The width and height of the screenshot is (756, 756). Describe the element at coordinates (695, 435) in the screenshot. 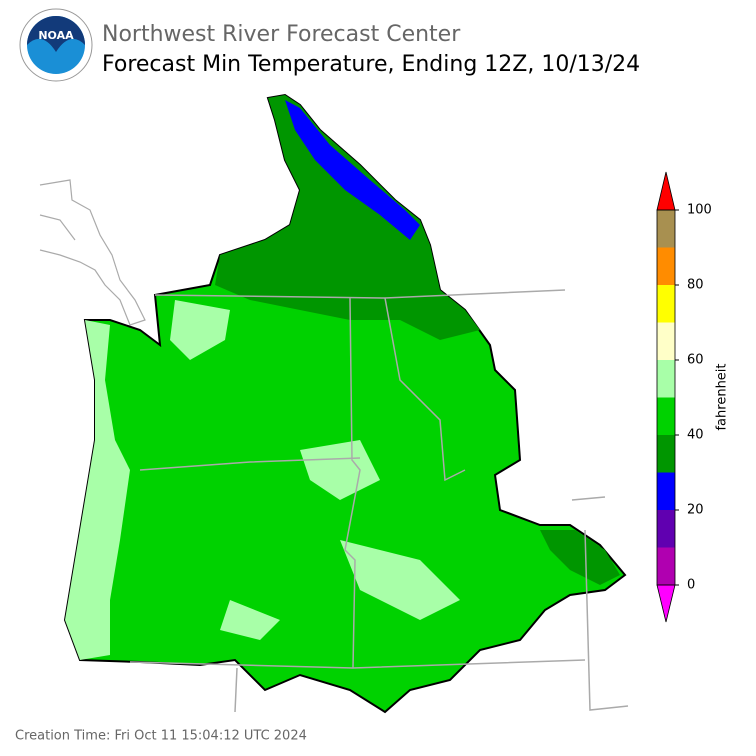

I see `colorbar-tick-label: 40` at that location.